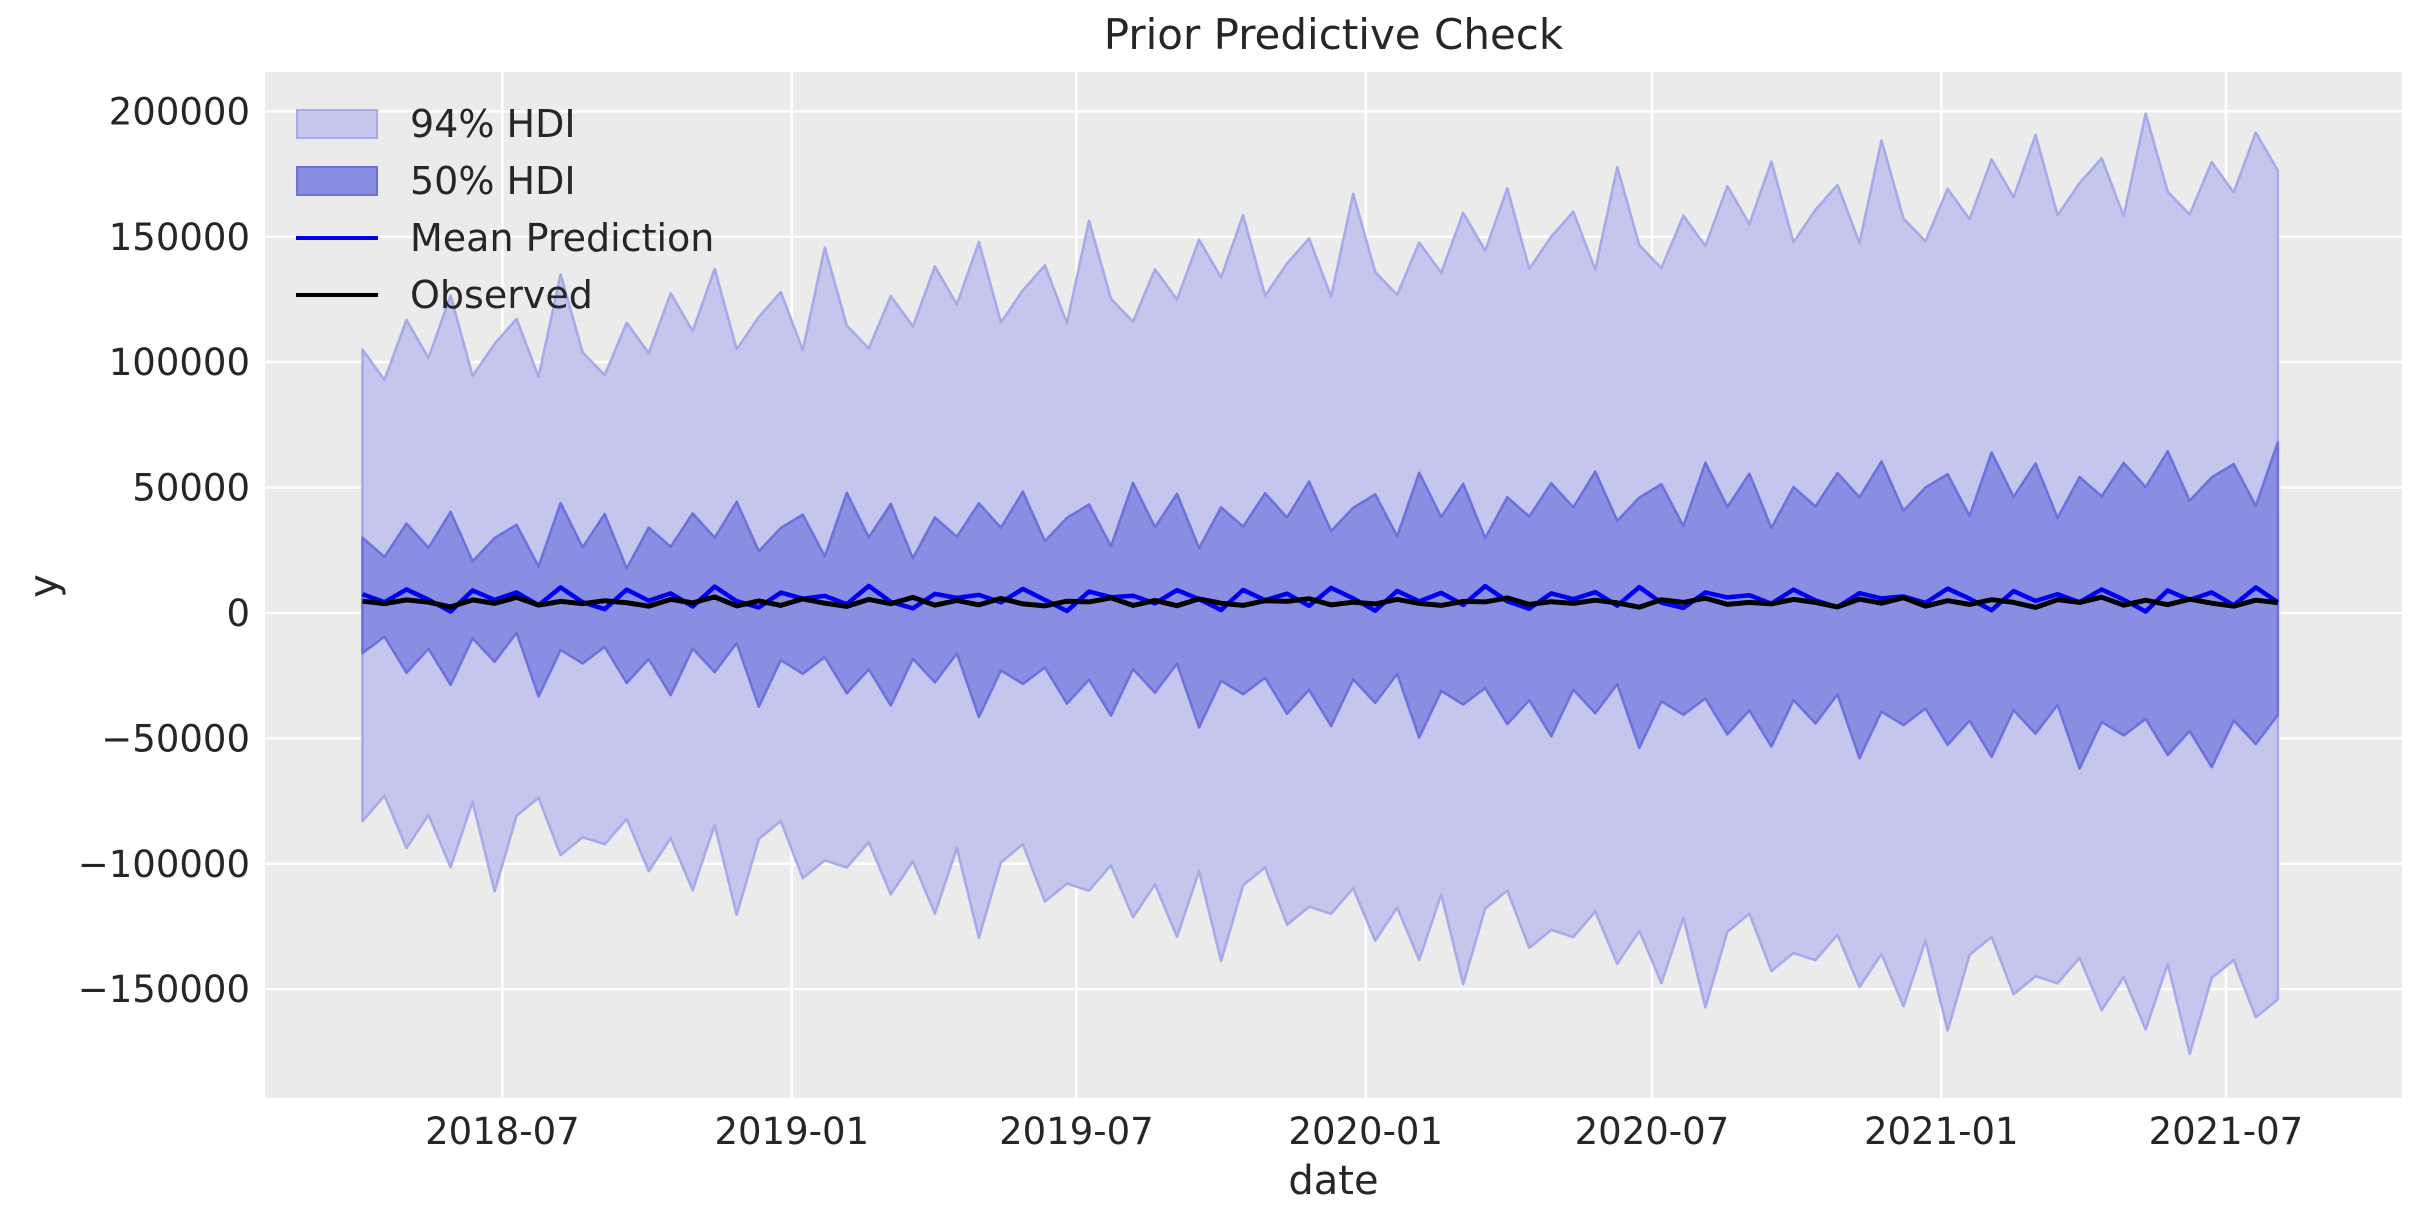 This screenshot has height=1223, width=2423. I want to click on y-tick-label: 0, so click(238, 613).